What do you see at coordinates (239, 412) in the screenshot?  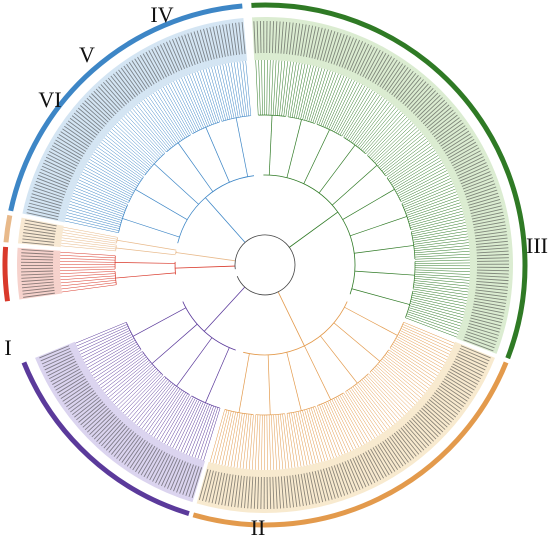 I see `branch-arc` at bounding box center [239, 412].